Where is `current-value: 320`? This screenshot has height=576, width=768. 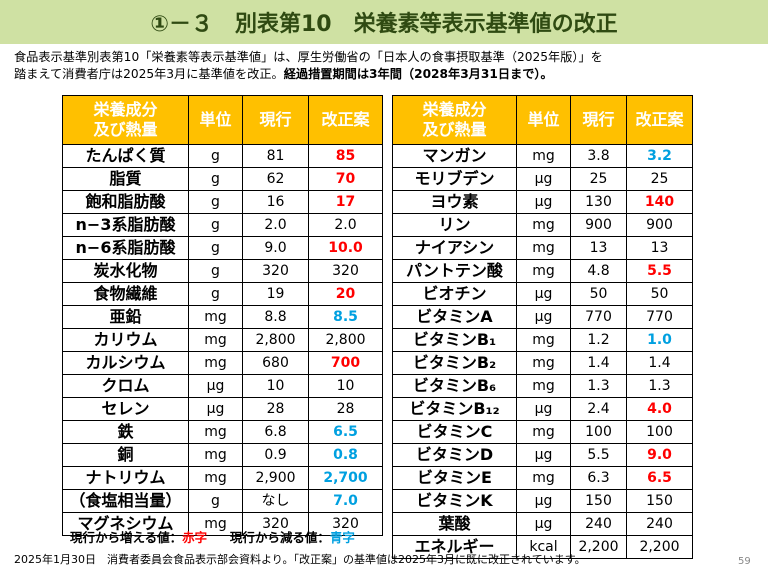
current-value: 320 is located at coordinates (275, 271).